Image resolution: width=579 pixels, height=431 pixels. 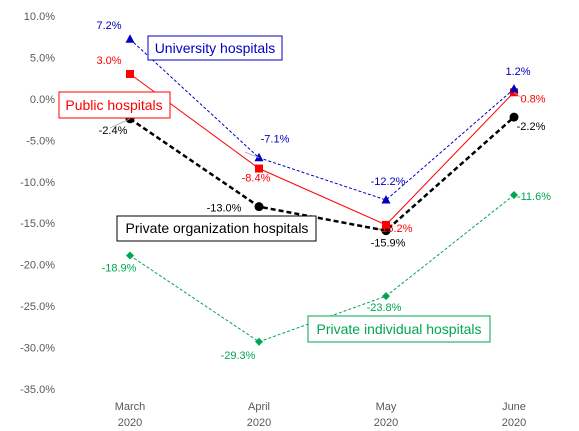 What do you see at coordinates (119, 269) in the screenshot?
I see `data-label: -18.9%` at bounding box center [119, 269].